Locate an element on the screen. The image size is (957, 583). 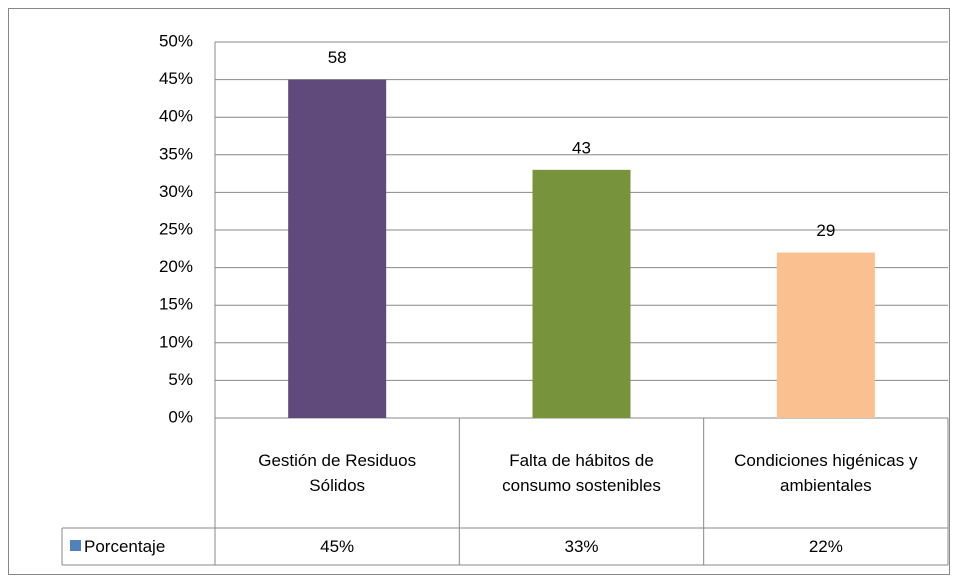
legend-key is located at coordinates (75, 545).